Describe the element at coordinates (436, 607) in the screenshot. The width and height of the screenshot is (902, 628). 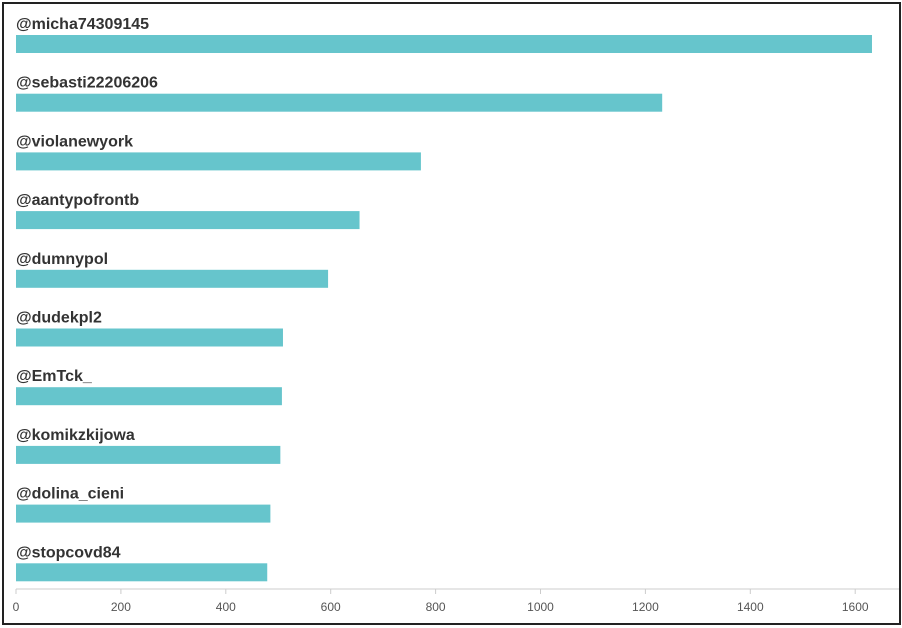
I see `x-tick-label: 800` at that location.